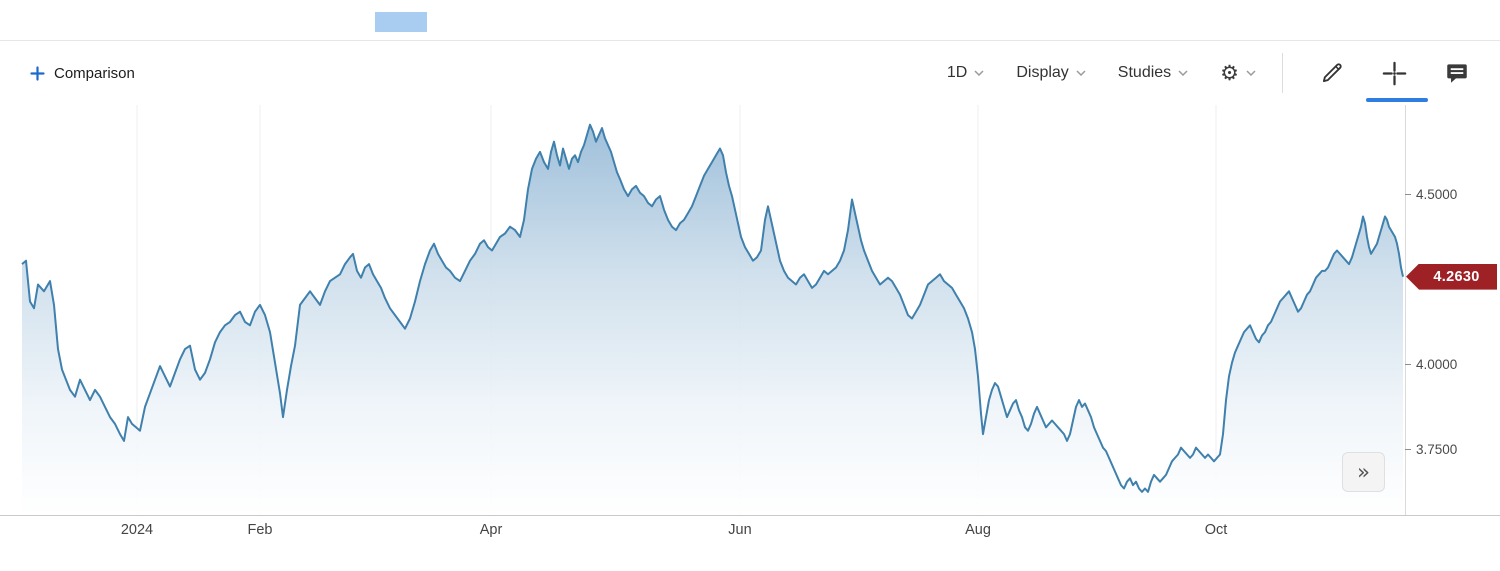 The width and height of the screenshot is (1500, 571). I want to click on gear-icon: ⚙, so click(1229, 72).